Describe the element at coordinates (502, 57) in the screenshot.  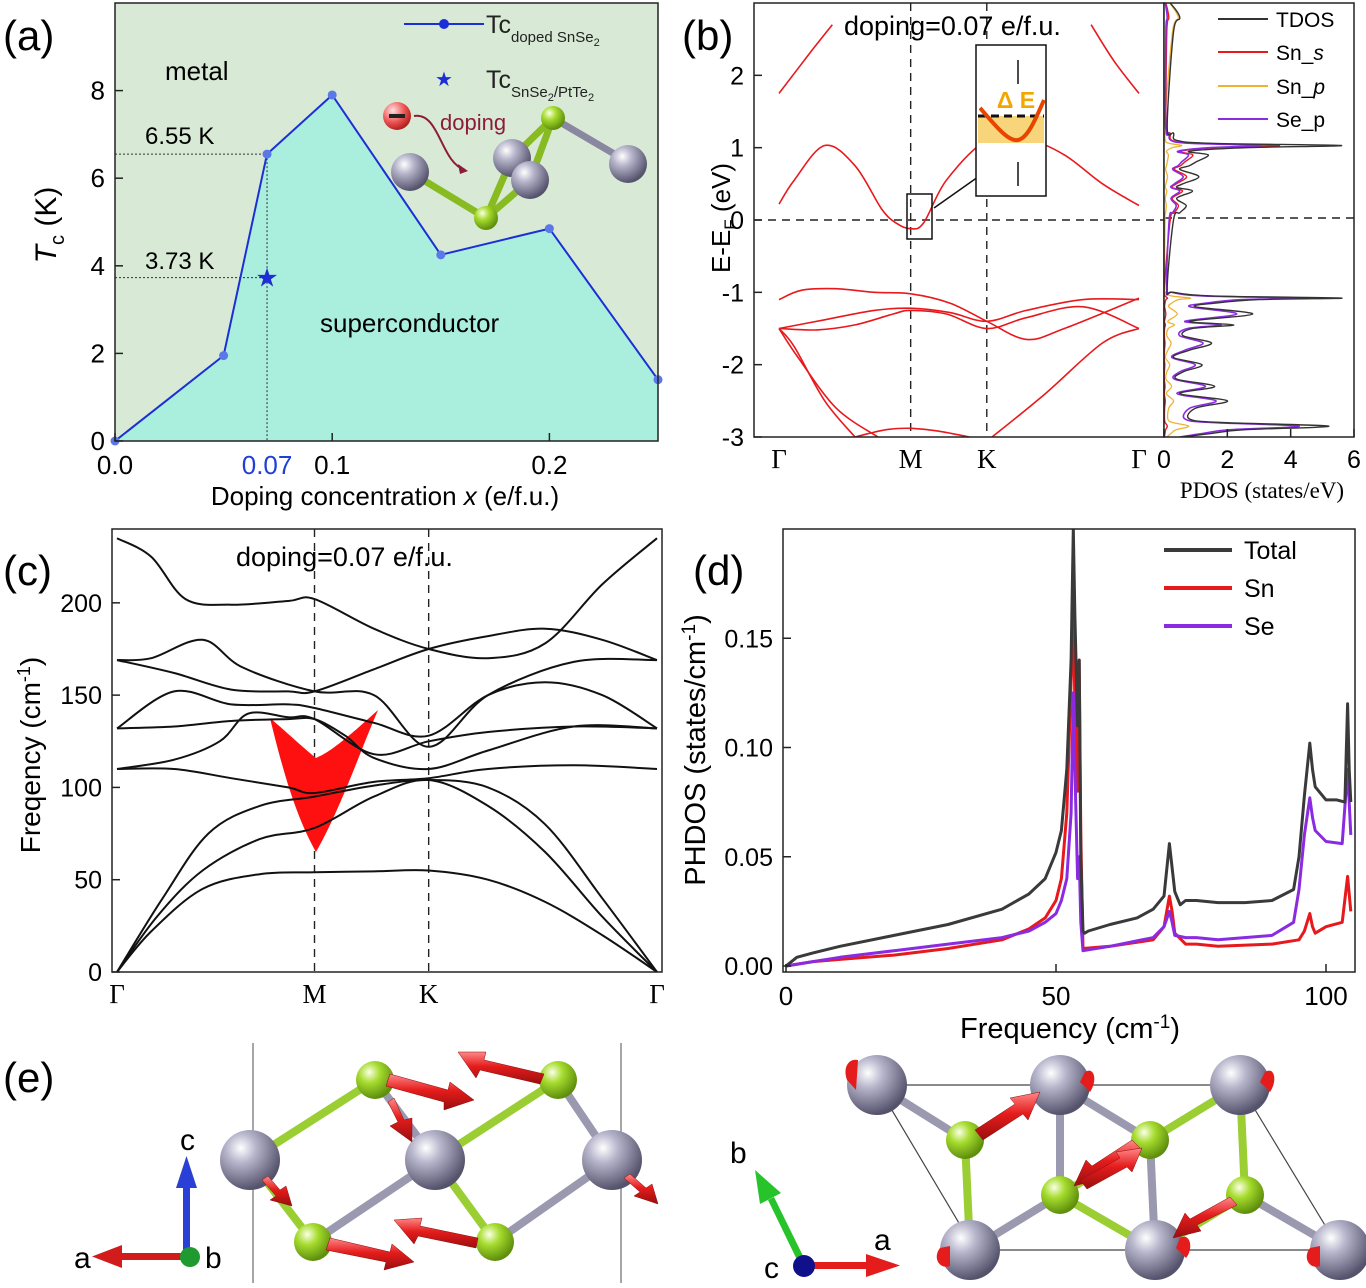
I see `legend-a: Tcdoped SnSe2 ★ TcSnSe2/PtTe2` at that location.